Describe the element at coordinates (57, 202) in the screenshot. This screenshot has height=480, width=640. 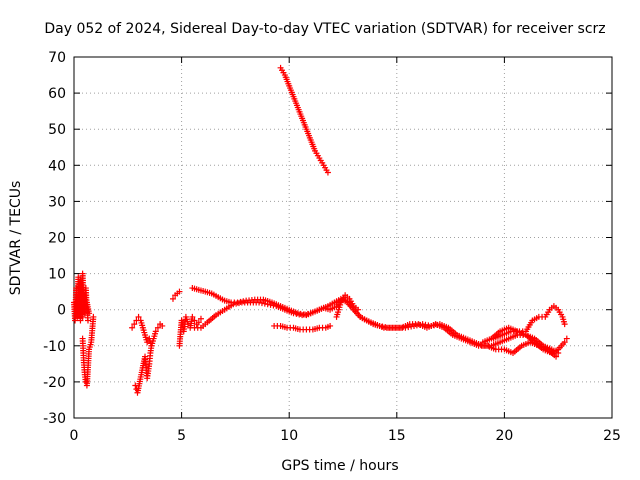
I see `y-tick-label: 30` at that location.